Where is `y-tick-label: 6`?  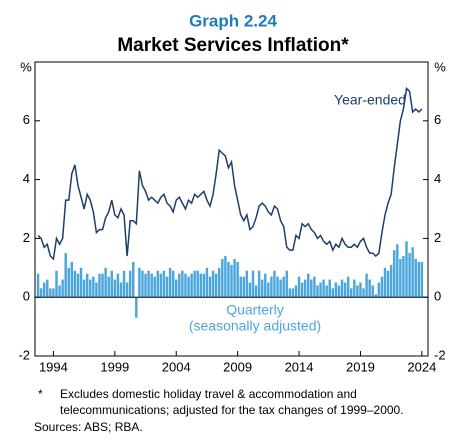 y-tick-label: 6 is located at coordinates (437, 119).